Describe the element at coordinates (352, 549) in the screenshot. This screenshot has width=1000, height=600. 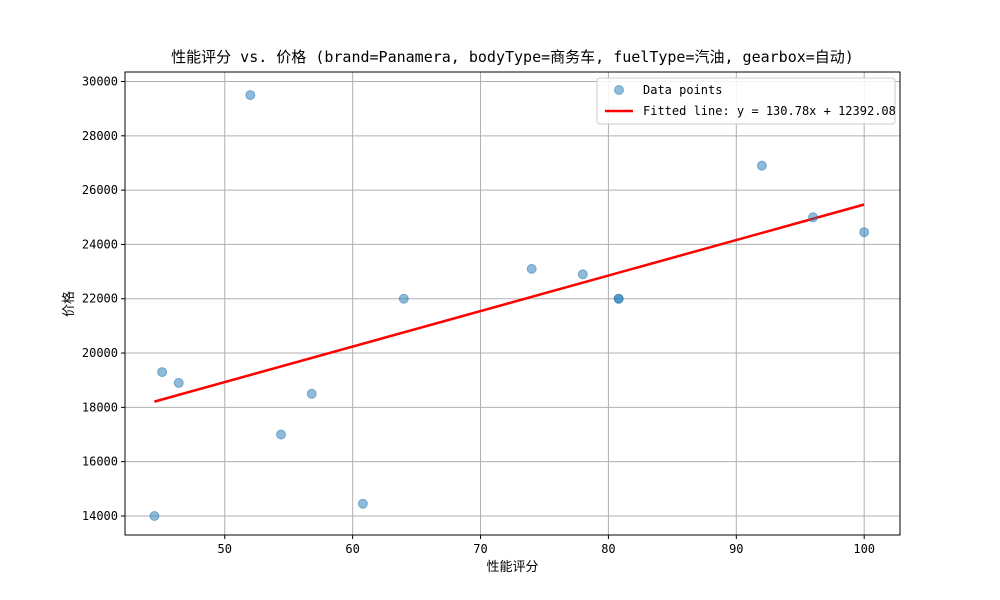
I see `x-tick-label: 60` at that location.